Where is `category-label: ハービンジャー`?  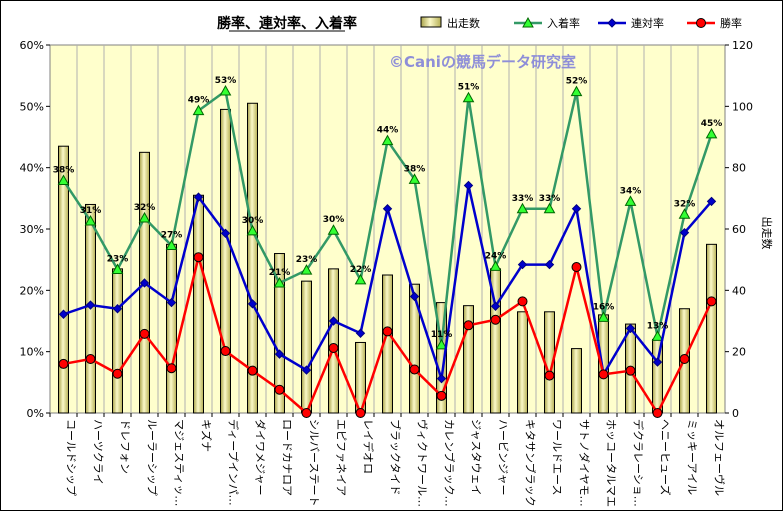 category-label: ハービンジャー is located at coordinates (503, 457).